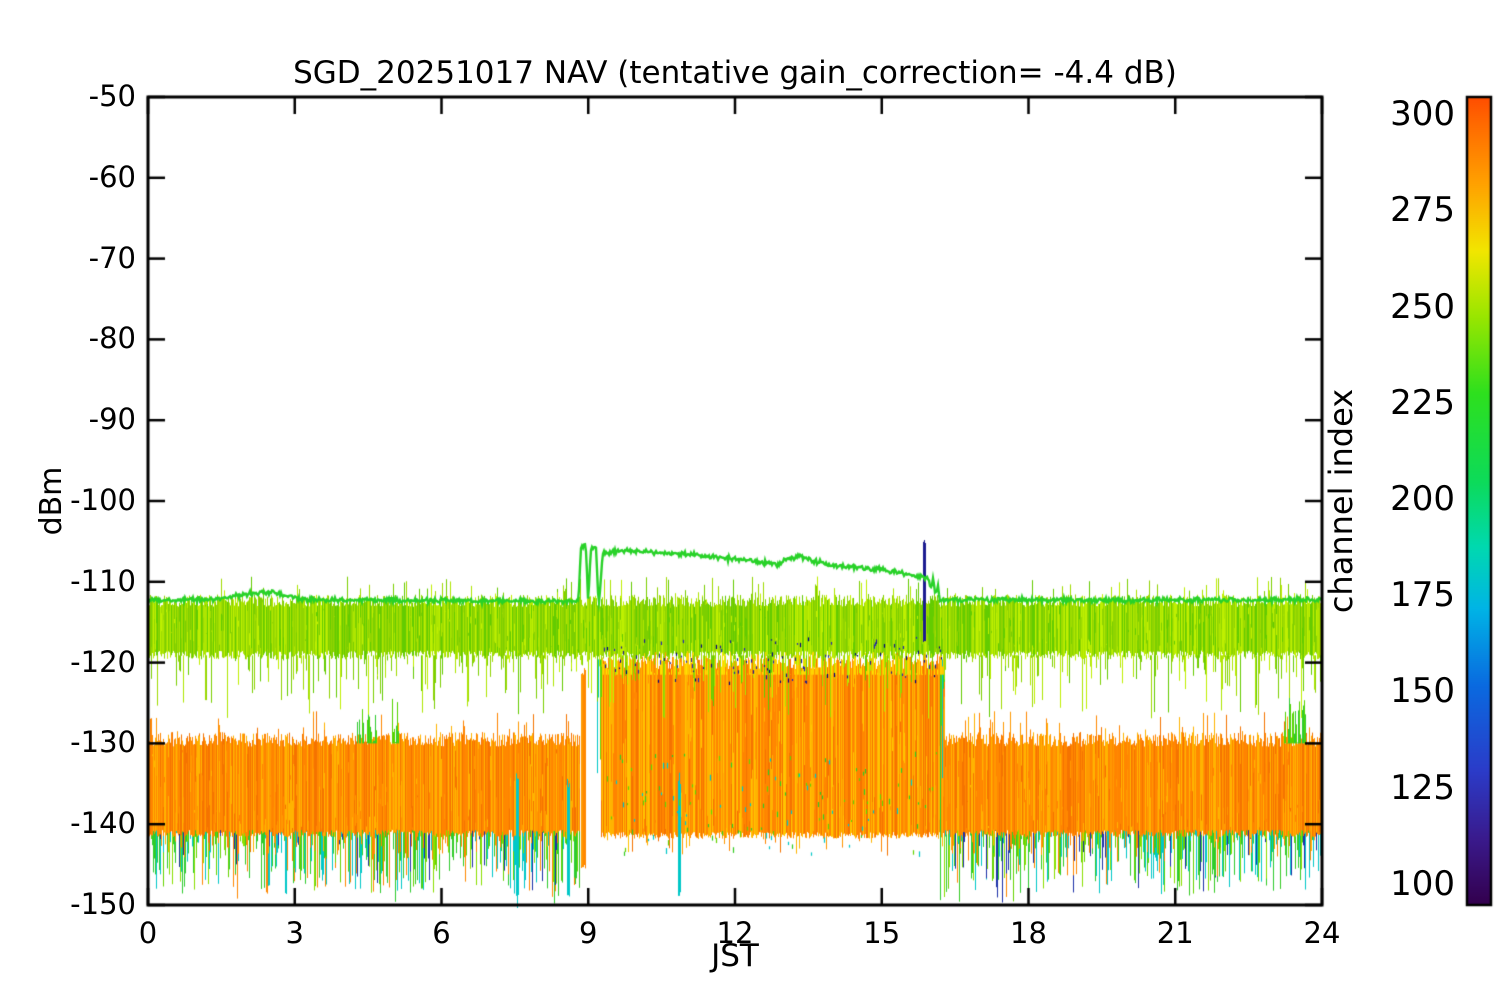 Image resolution: width=1500 pixels, height=1000 pixels. Describe the element at coordinates (103, 580) in the screenshot. I see `y-tick-label: -110` at that location.